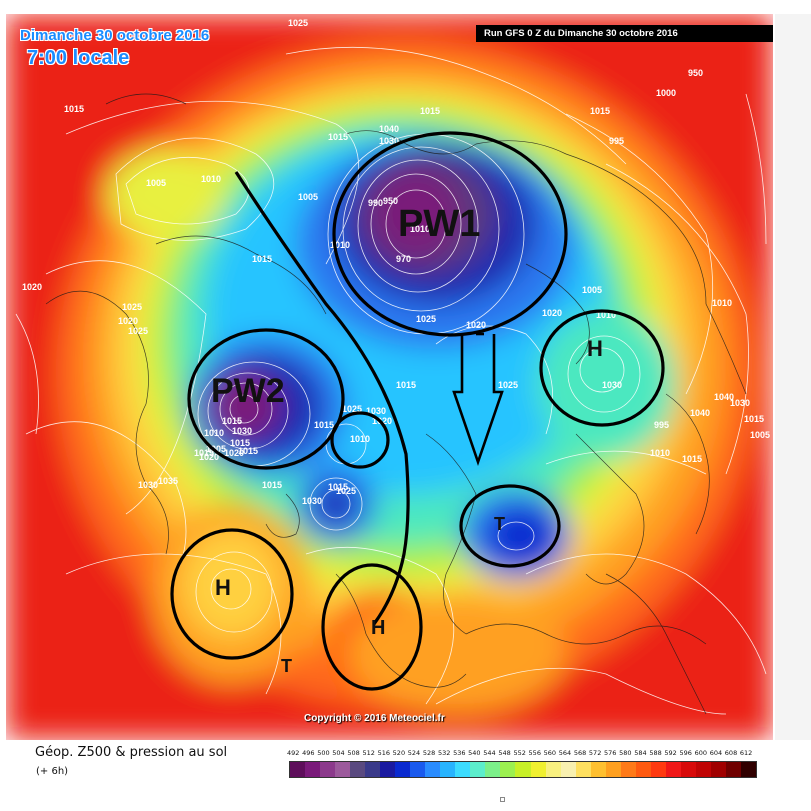 This screenshot has width=811, height=811. Describe the element at coordinates (429, 753) in the screenshot. I see `legend-scale-label: 528` at that location.